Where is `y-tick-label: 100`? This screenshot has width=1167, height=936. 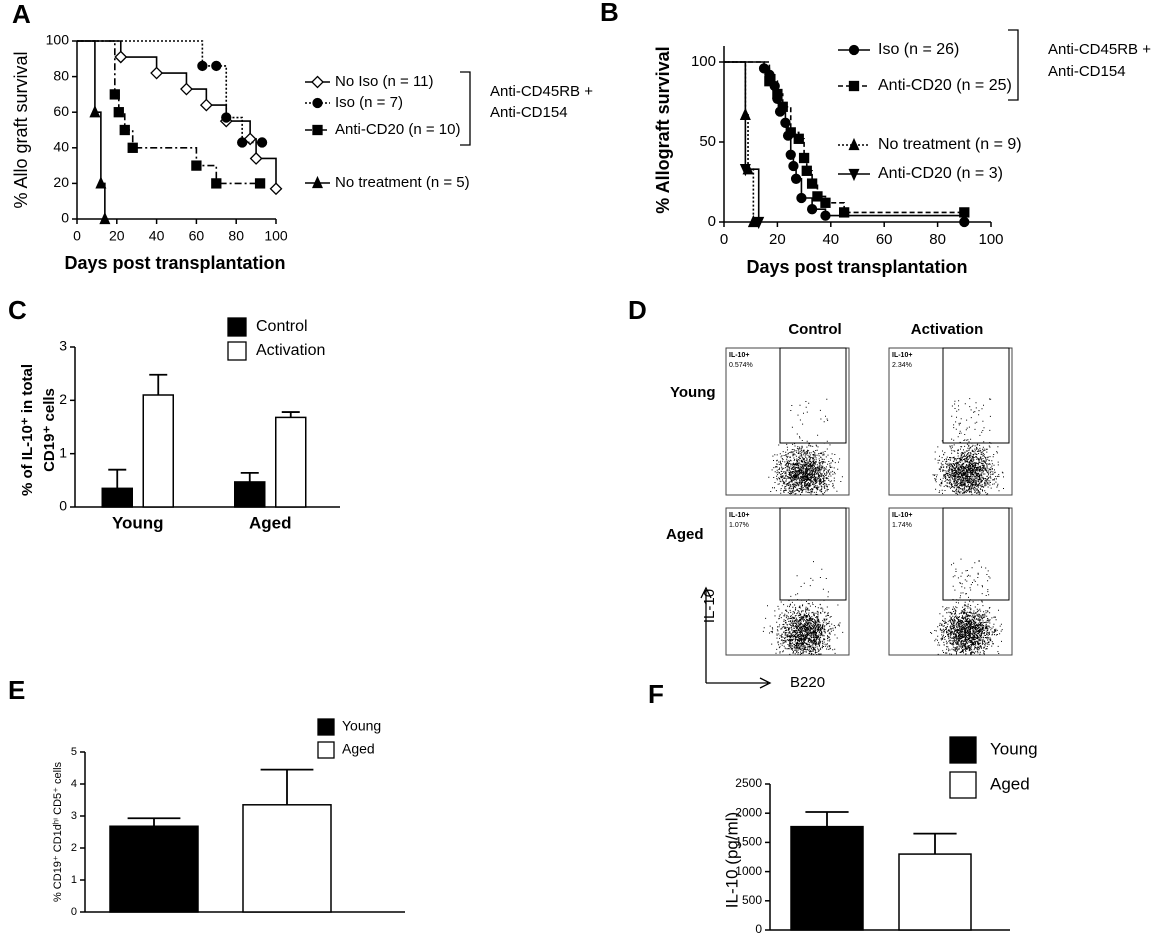
y-tick-label: 100 is located at coordinates (703, 61).